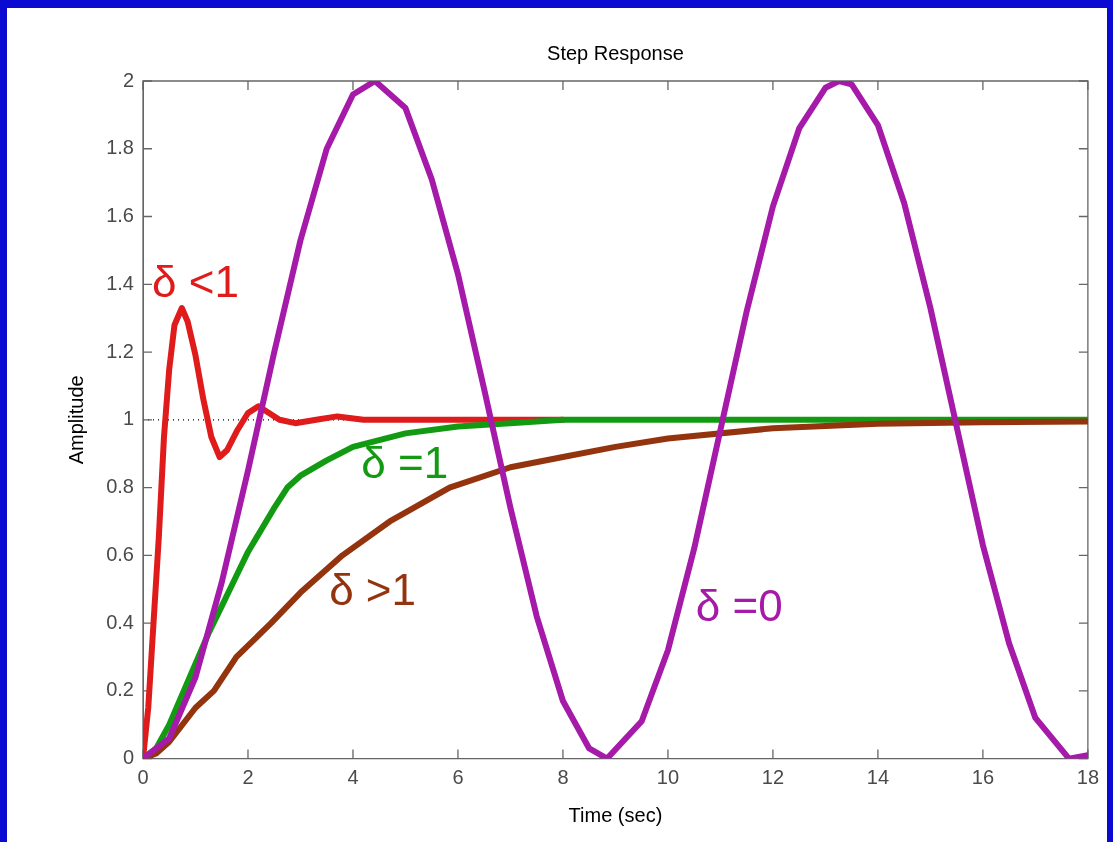  Describe the element at coordinates (353, 777) in the screenshot. I see `x-tick-label: 4` at that location.